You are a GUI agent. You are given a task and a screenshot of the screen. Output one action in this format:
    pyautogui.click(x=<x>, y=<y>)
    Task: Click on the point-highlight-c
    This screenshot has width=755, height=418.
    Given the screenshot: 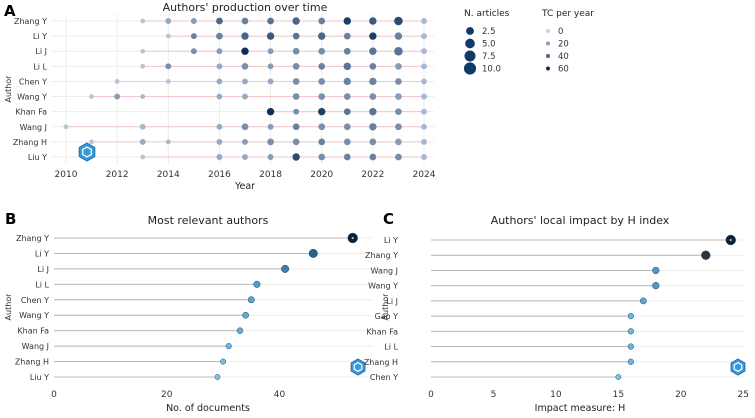 What is the action you would take?
    pyautogui.click(x=730, y=240)
    